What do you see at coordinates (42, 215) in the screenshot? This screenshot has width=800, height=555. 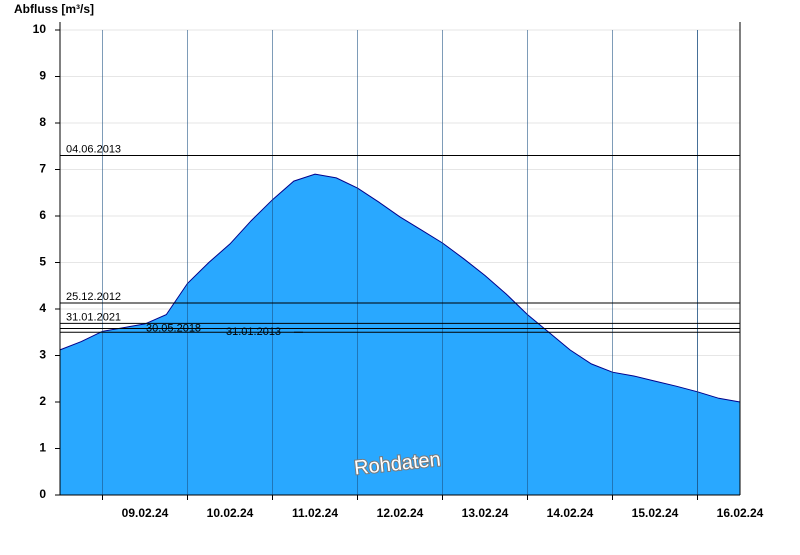 I see `y-tick-label: 6` at bounding box center [42, 215].